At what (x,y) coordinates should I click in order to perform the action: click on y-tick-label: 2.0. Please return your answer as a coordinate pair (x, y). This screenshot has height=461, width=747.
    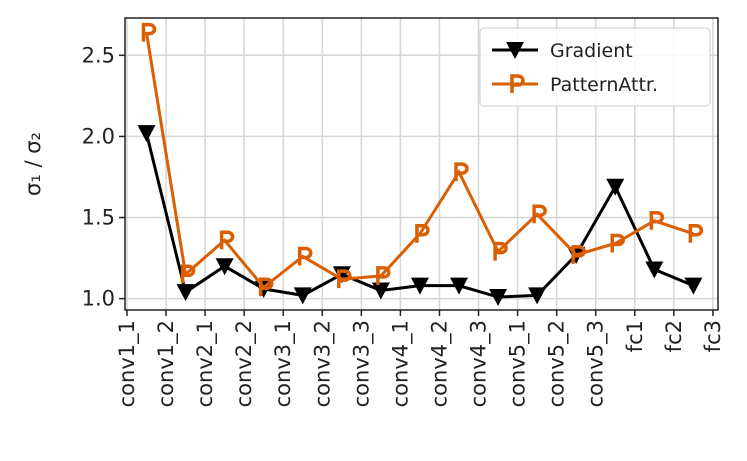
    Looking at the image, I should click on (98, 136).